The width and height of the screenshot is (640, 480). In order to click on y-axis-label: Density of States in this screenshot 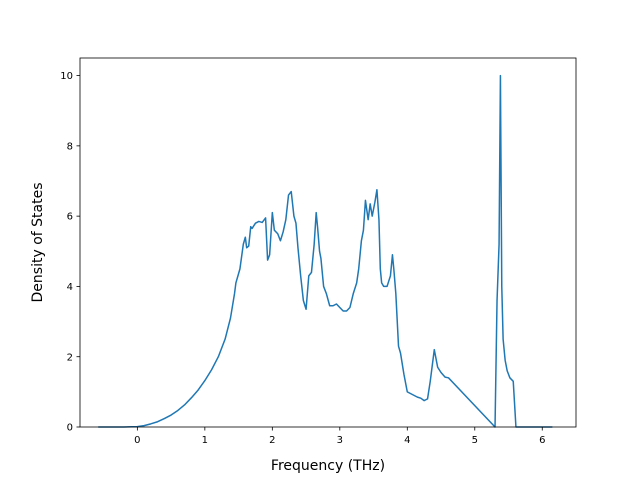, I will do `click(38, 243)`.